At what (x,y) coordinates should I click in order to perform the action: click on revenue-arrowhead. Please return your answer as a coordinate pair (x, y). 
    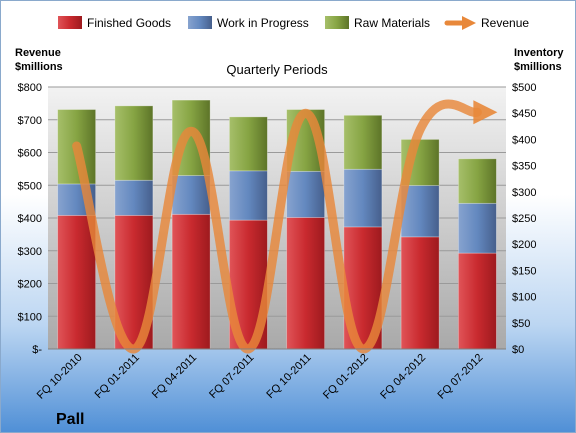
    Looking at the image, I should click on (485, 112).